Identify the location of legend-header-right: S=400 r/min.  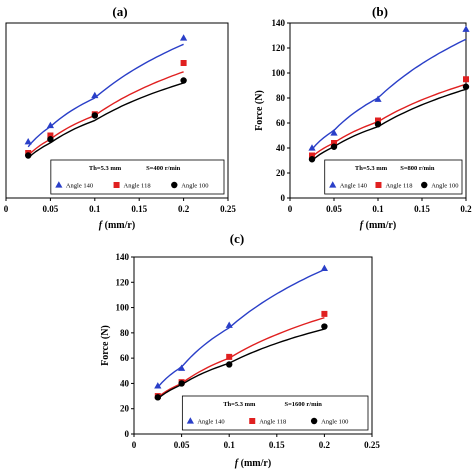
(163, 168).